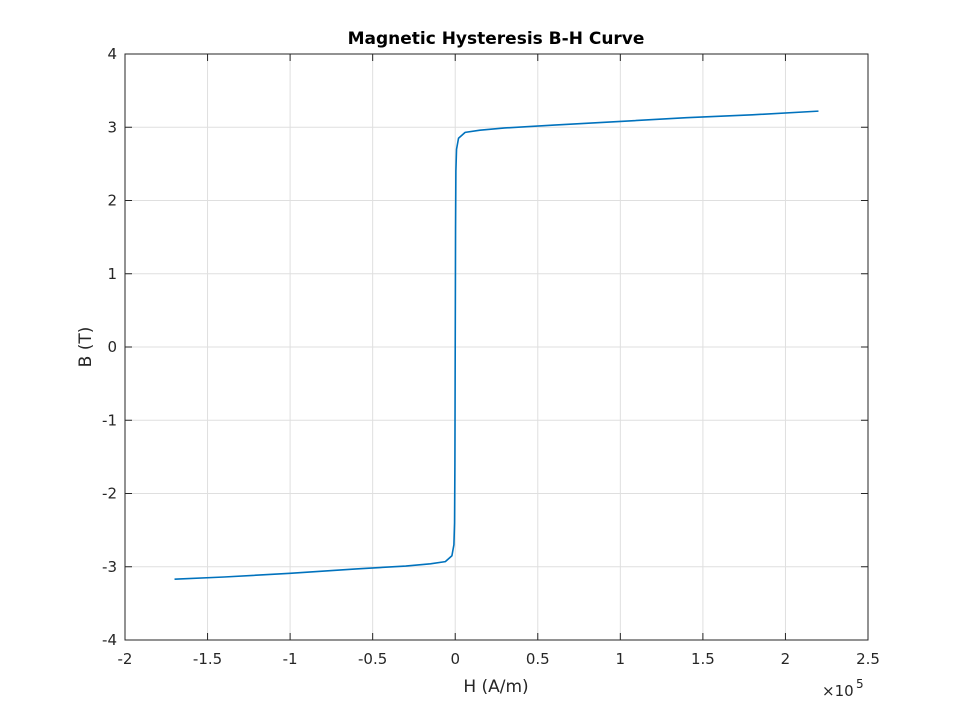 This screenshot has width=960, height=720. What do you see at coordinates (112, 127) in the screenshot?
I see `y-tick-label: 3` at bounding box center [112, 127].